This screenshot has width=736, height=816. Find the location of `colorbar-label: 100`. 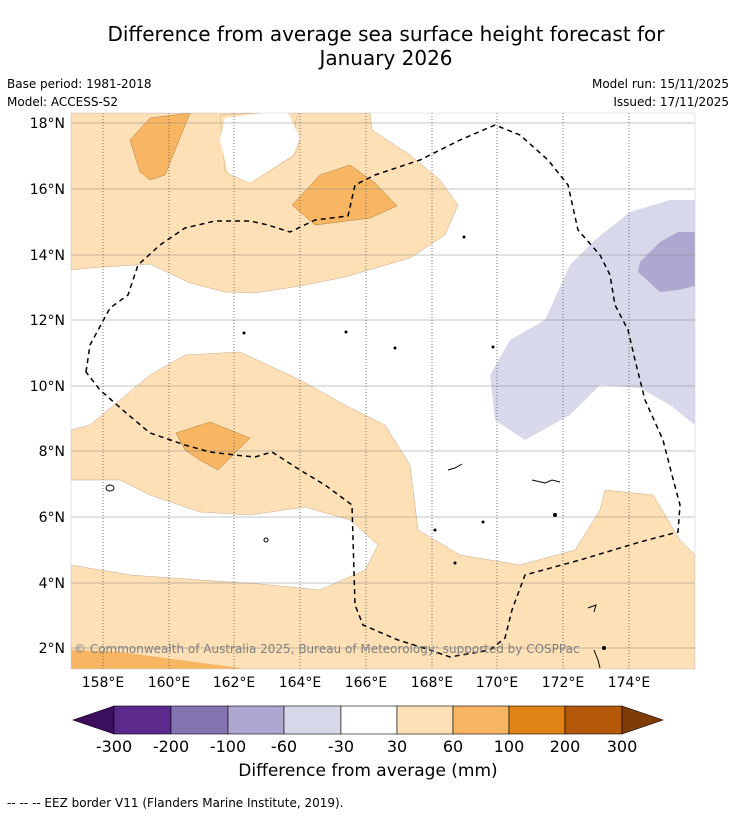

colorbar-label: 100 is located at coordinates (509, 746).